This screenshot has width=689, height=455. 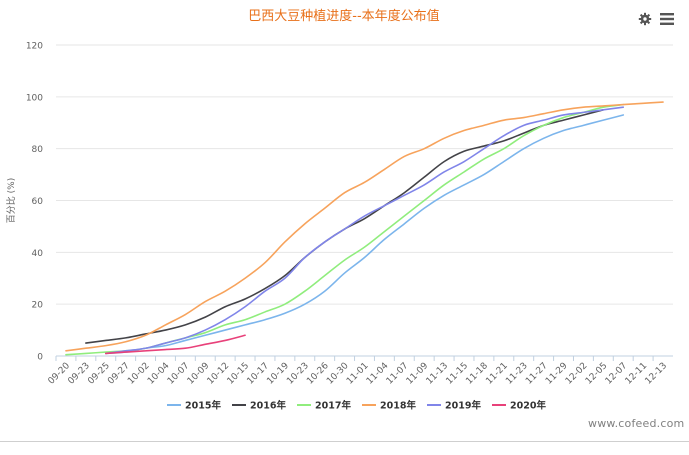 What do you see at coordinates (398, 406) in the screenshot?
I see `legend-item-label: 2018年` at bounding box center [398, 406].